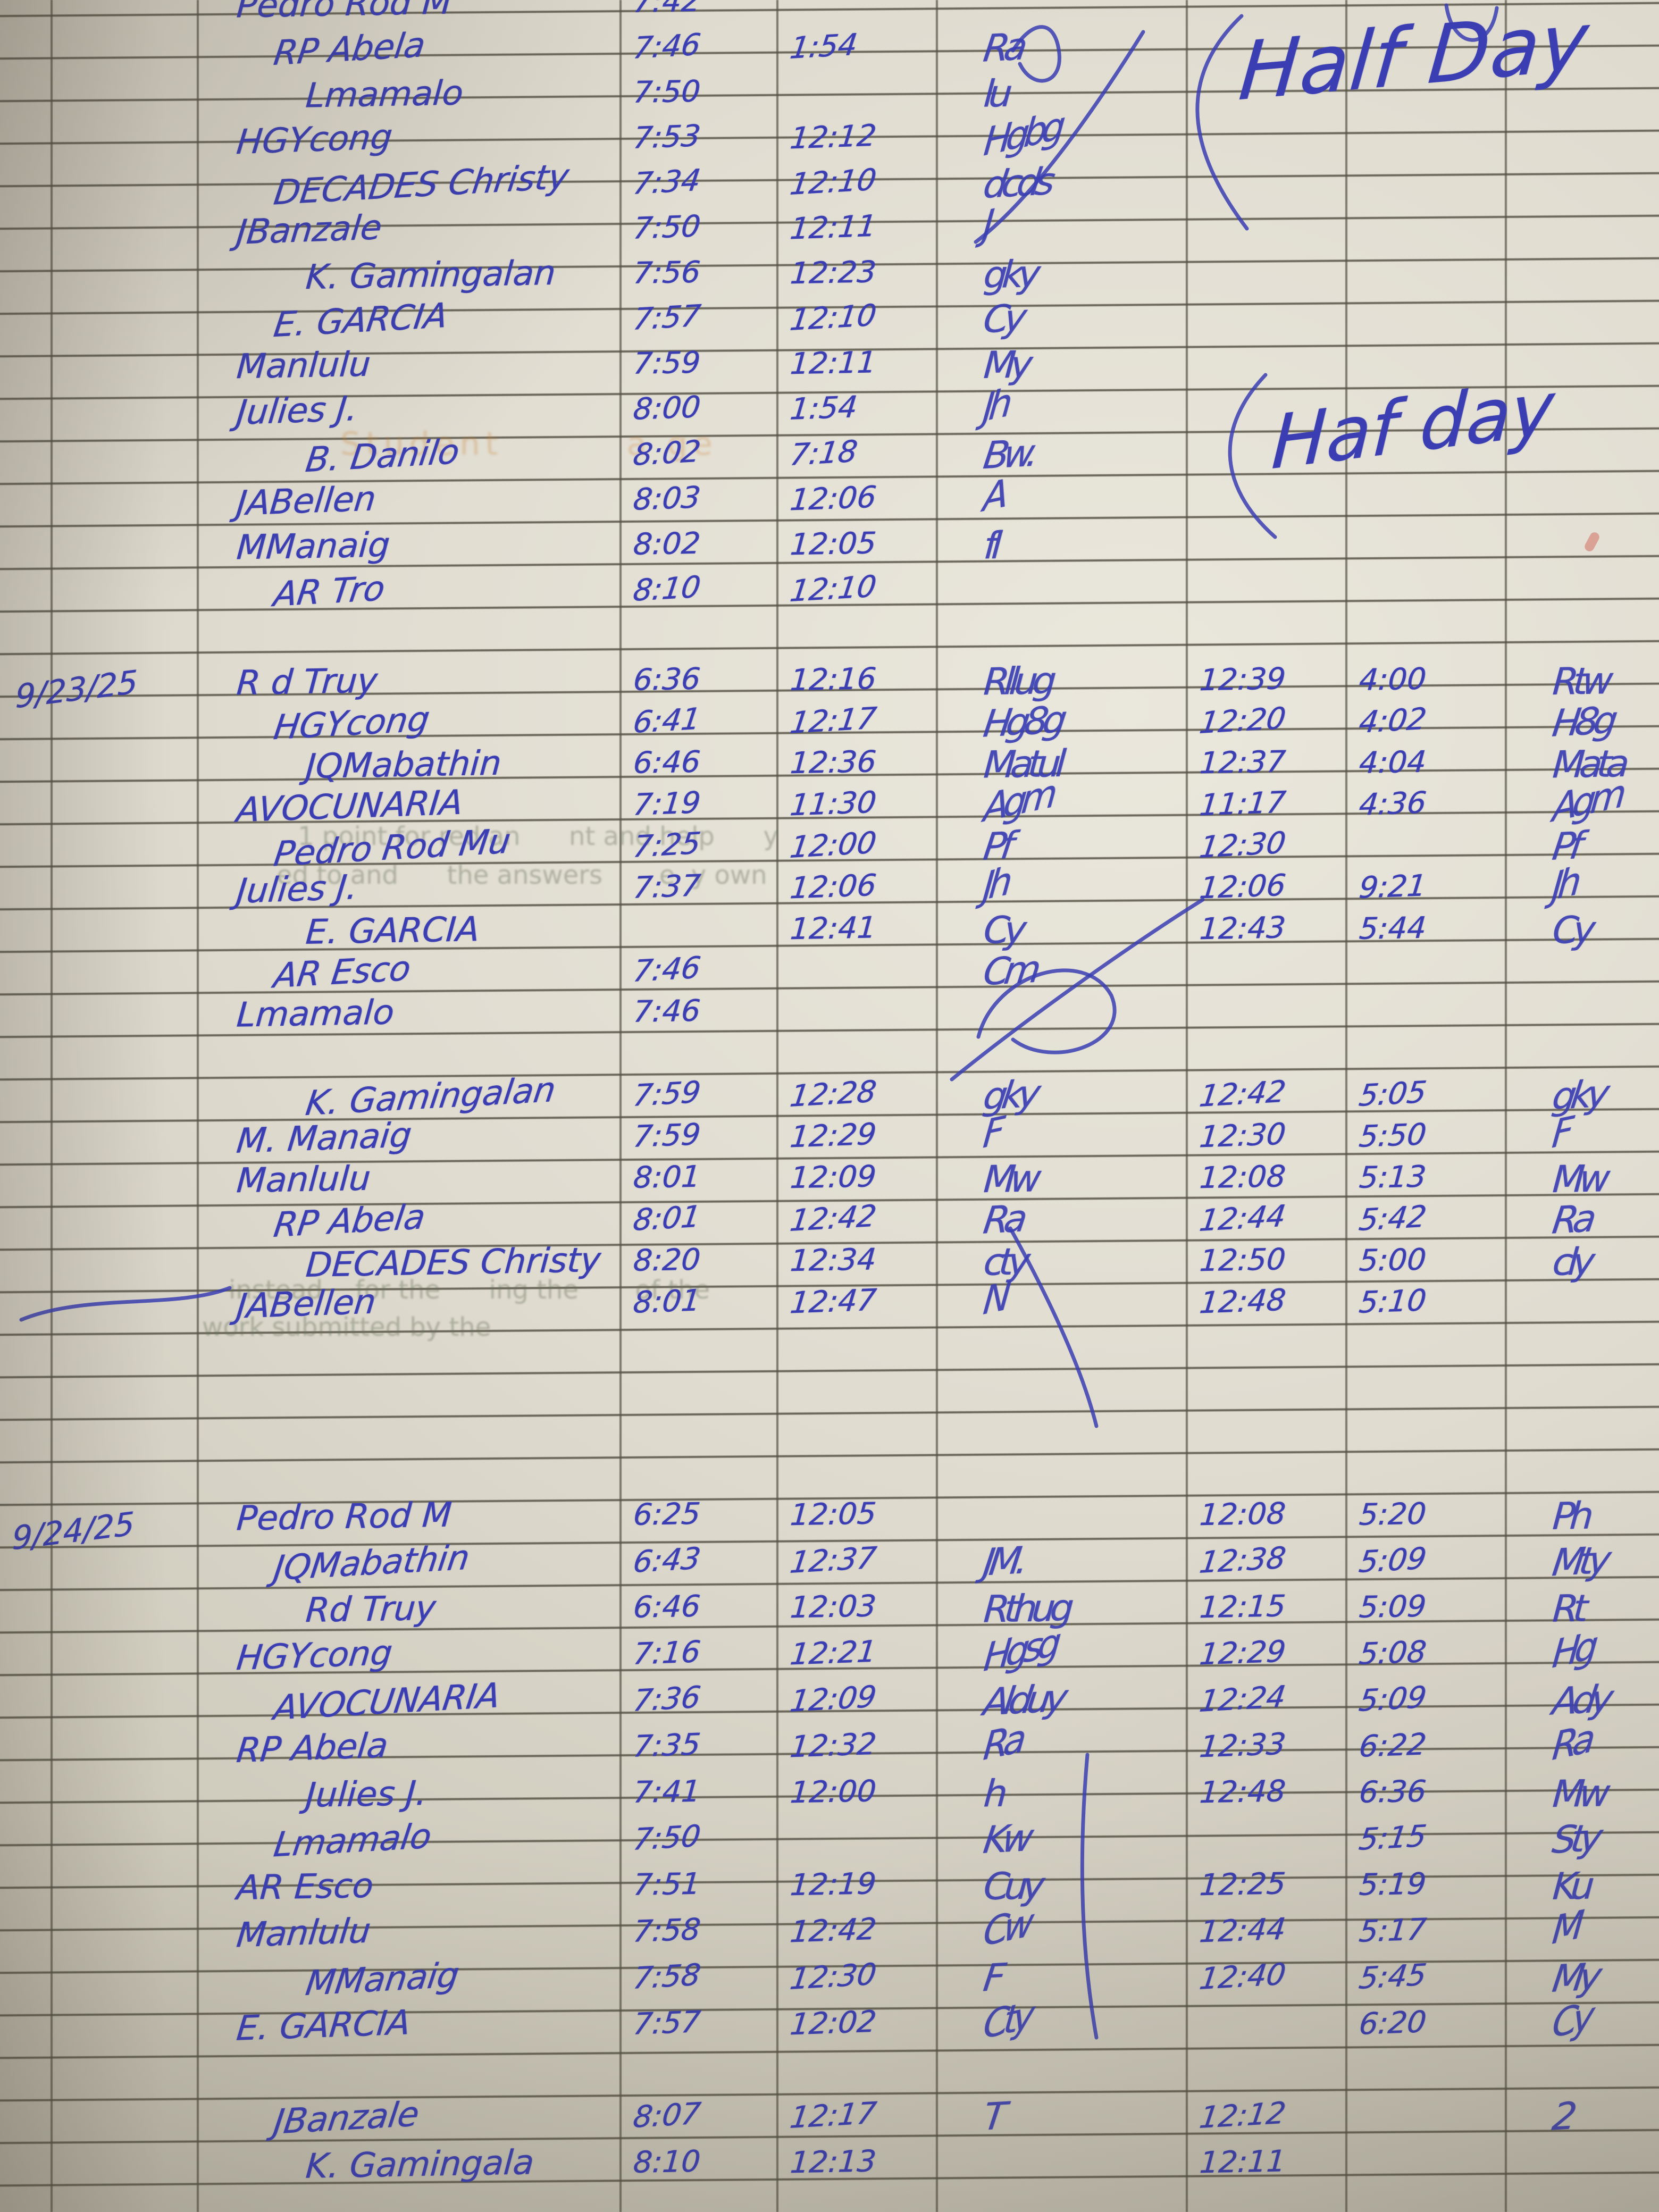 This screenshot has width=1659, height=2212. What do you see at coordinates (1571, 2020) in the screenshot?
I see `signature-afternoon: Cy` at bounding box center [1571, 2020].